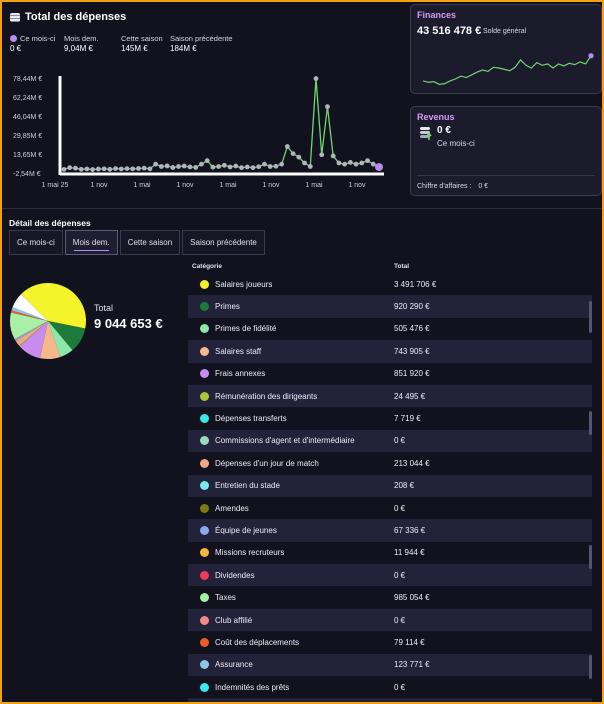 The width and height of the screenshot is (604, 704). I want to click on legend-last-month: Mois dem. 9,04M €, so click(81, 44).